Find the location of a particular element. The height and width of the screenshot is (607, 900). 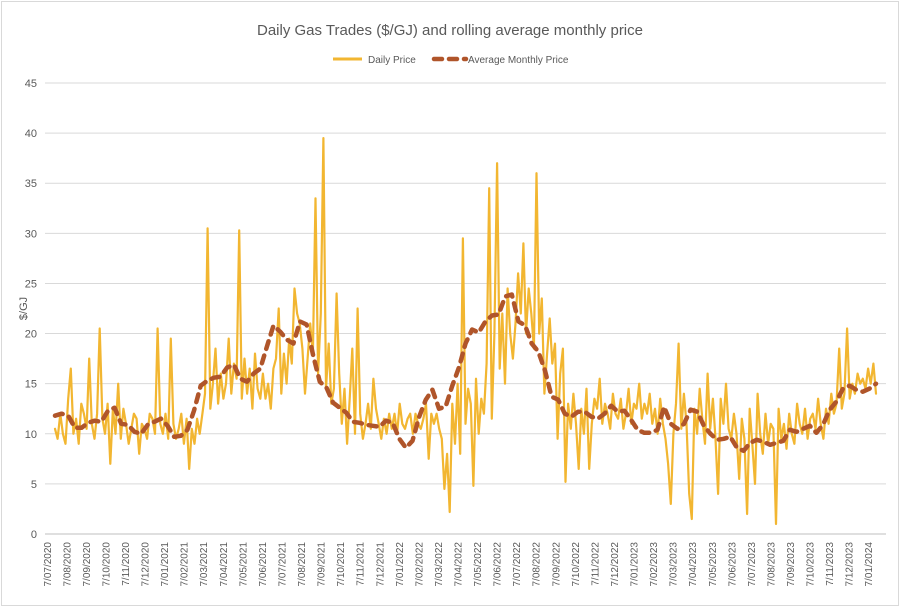

x-tick-label: 7/09/2021 is located at coordinates (322, 564).